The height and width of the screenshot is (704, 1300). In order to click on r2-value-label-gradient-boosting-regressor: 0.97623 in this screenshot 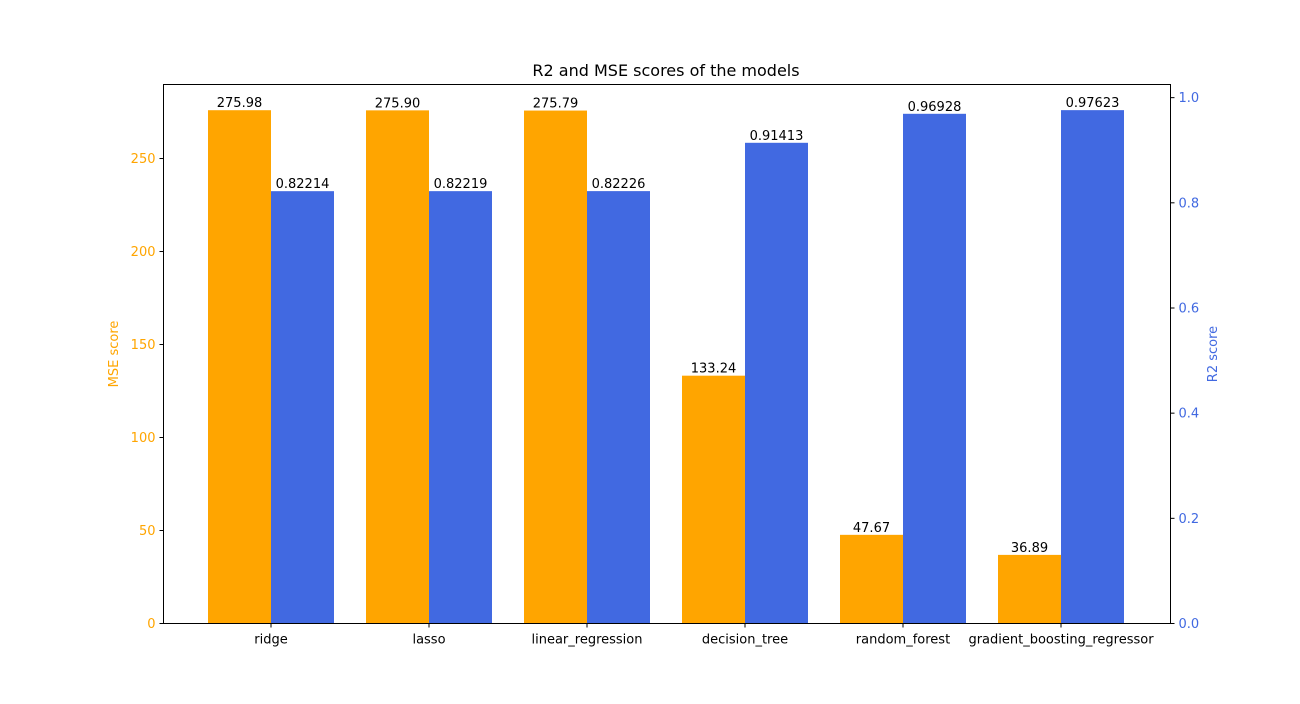, I will do `click(1093, 103)`.